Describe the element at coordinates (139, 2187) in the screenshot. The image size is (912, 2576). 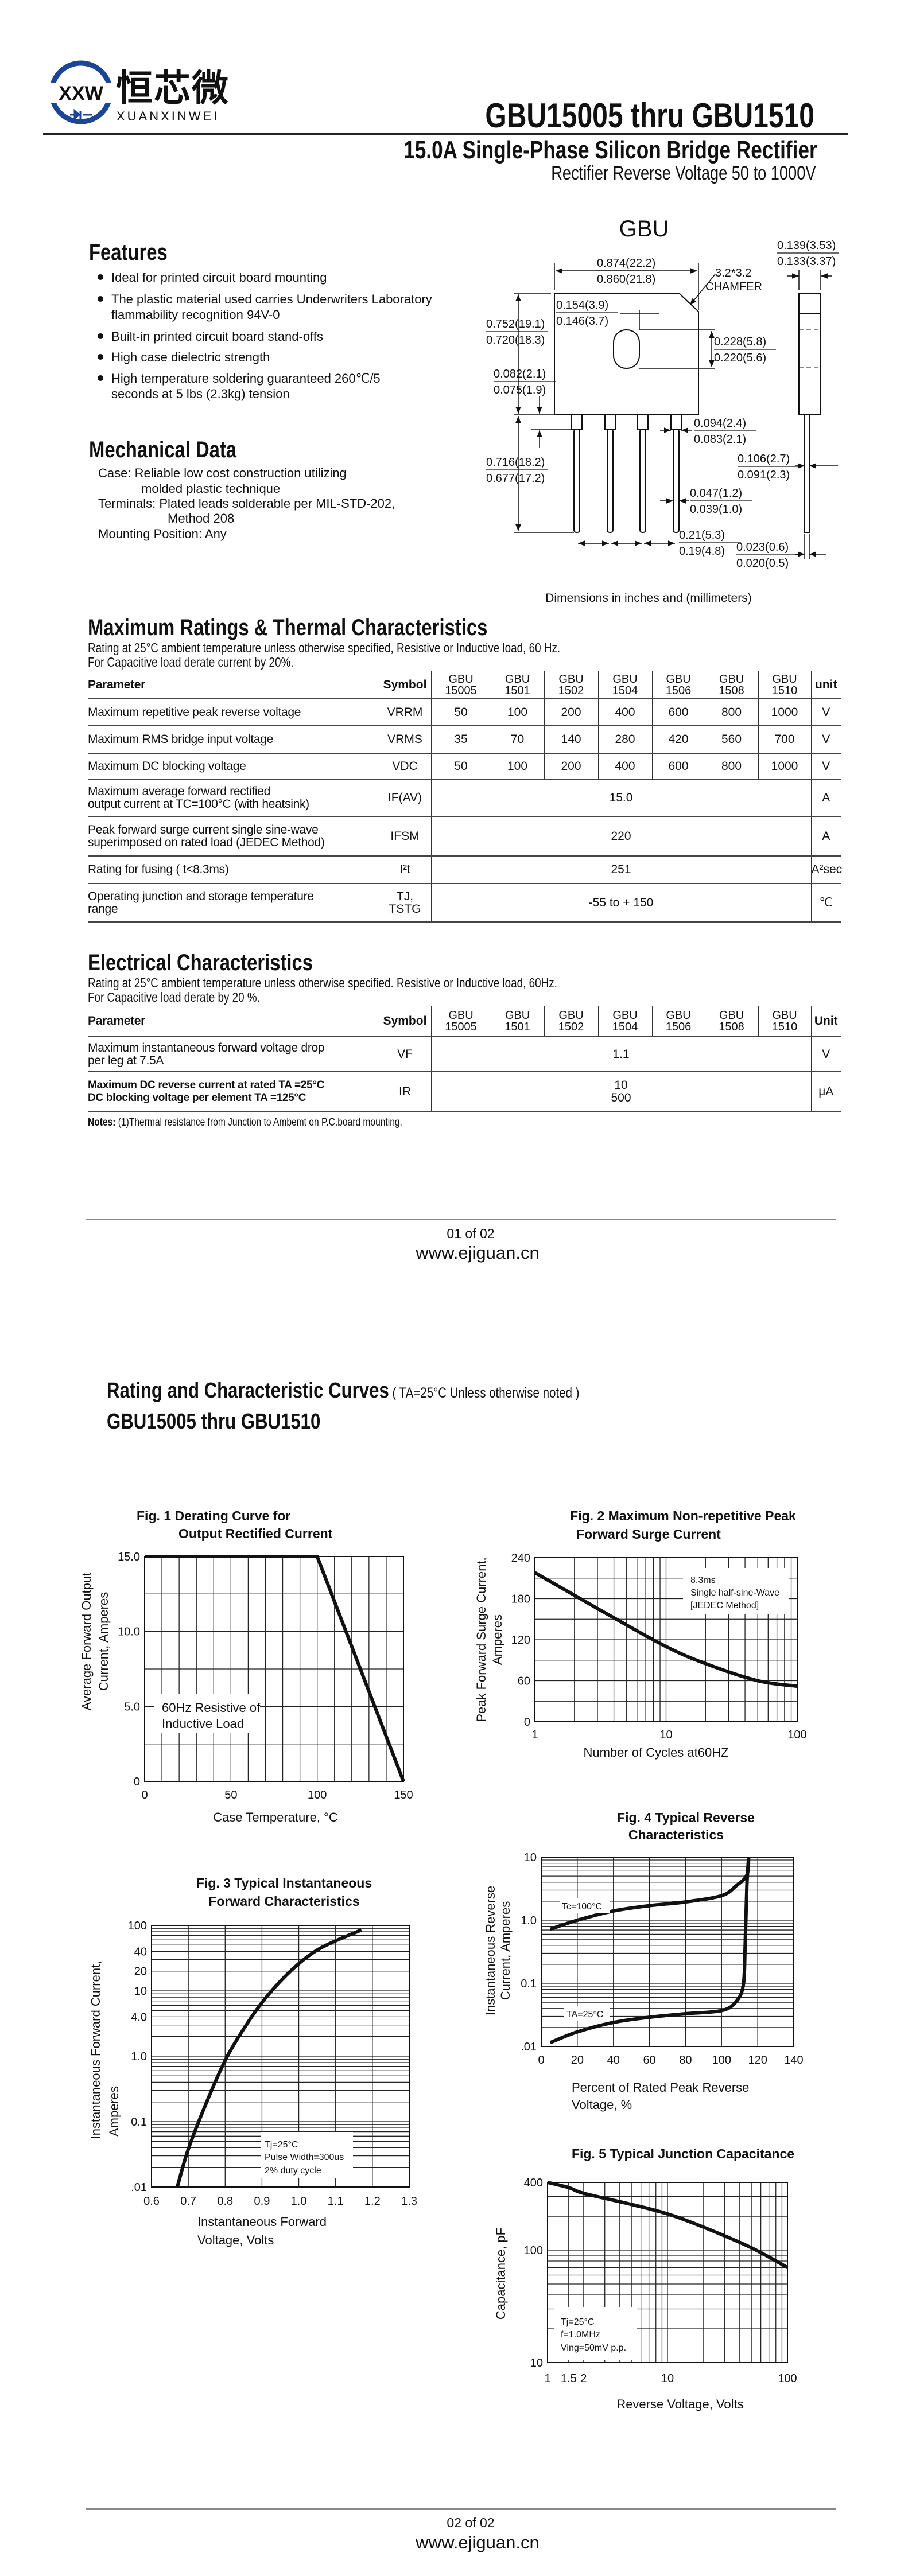
I see `y-tick-label: .01` at that location.